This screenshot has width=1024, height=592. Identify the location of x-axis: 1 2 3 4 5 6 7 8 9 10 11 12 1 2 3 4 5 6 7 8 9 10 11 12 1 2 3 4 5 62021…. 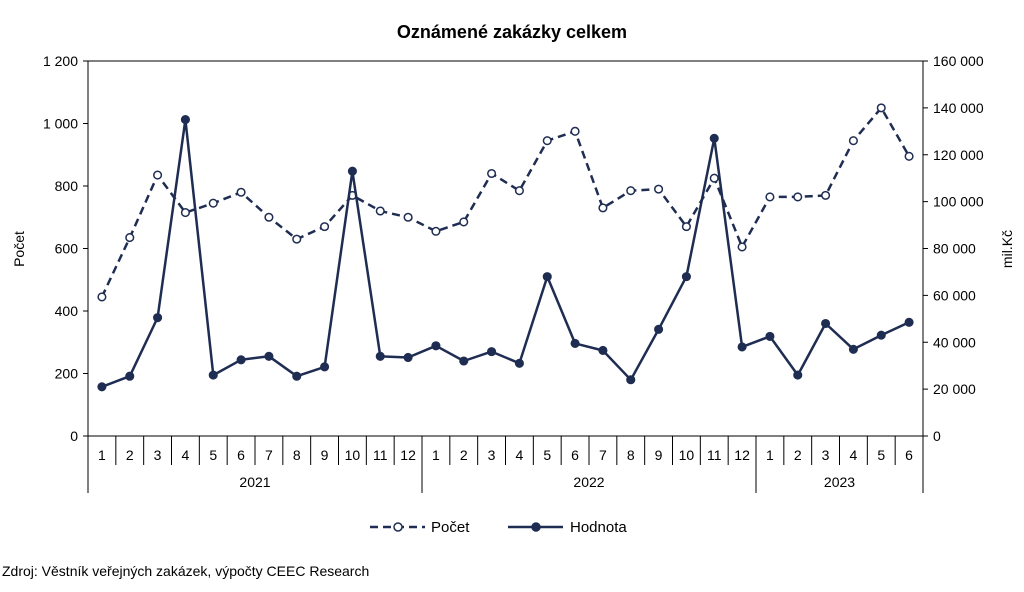
(505, 464).